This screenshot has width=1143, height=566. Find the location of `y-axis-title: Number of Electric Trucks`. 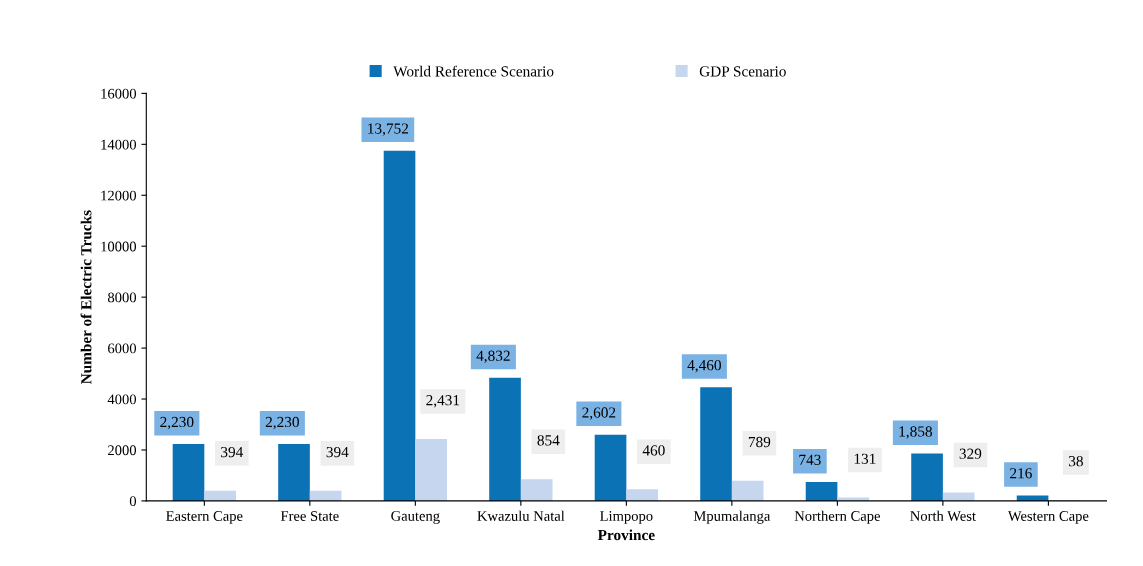

y-axis-title: Number of Electric Trucks is located at coordinates (86, 297).